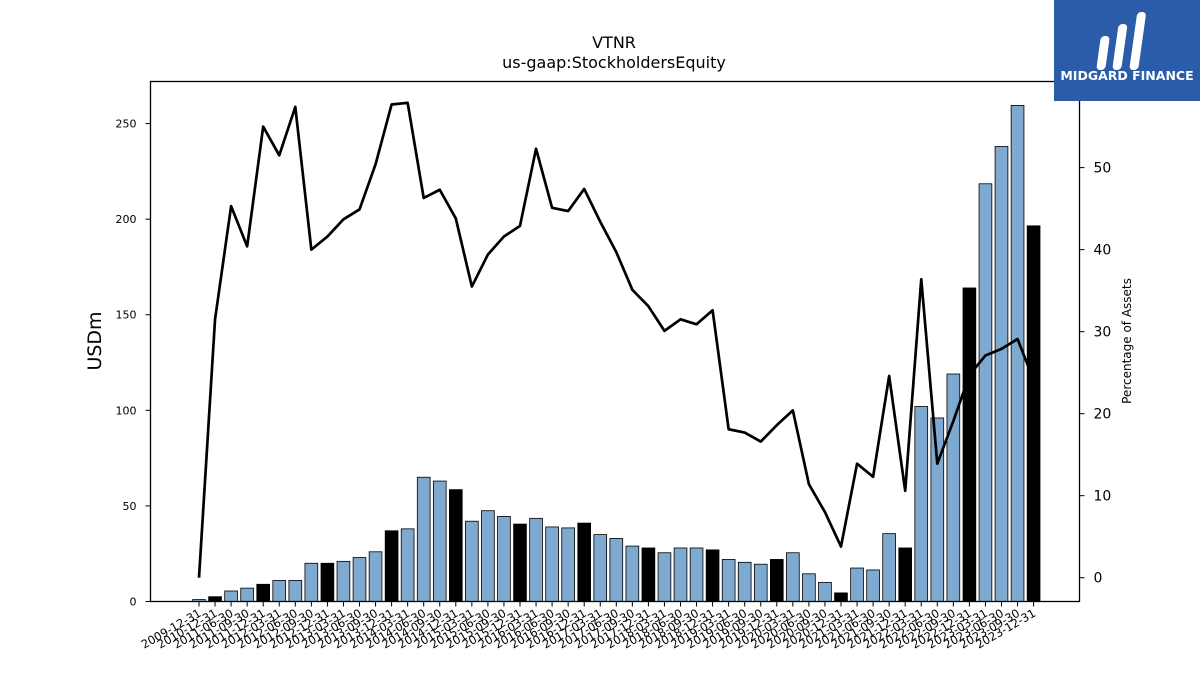  I want to click on y2-axis-label: Percentage of Assets, so click(1127, 341).